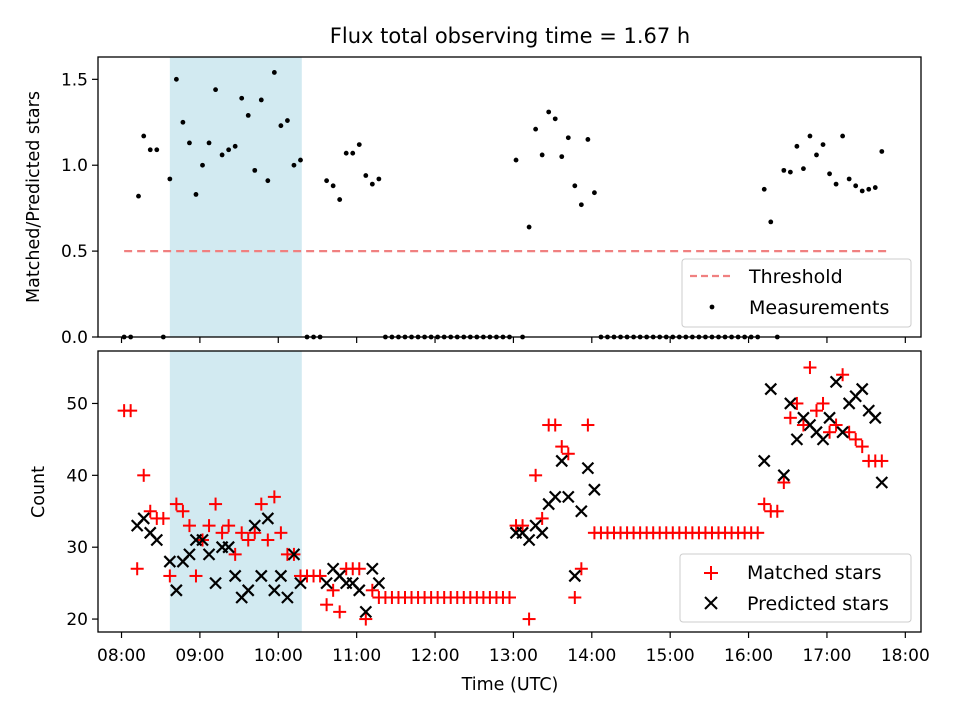 The image size is (960, 724). What do you see at coordinates (795, 277) in the screenshot?
I see `legend-threshold-label: Threshold` at bounding box center [795, 277].